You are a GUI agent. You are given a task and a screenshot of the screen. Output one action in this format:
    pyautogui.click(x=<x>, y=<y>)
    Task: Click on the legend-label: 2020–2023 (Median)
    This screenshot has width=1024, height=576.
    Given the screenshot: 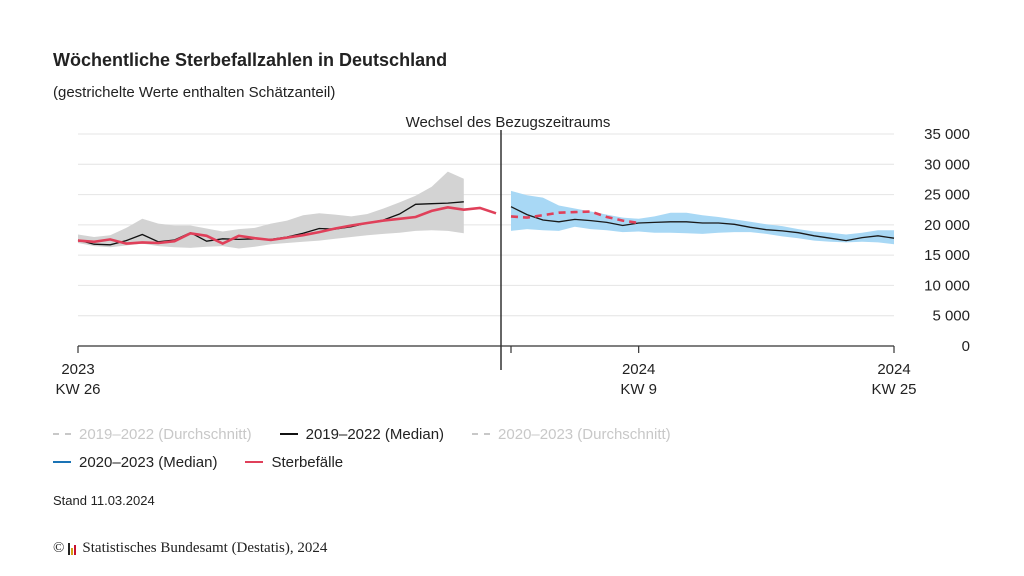 What is the action you would take?
    pyautogui.click(x=148, y=462)
    